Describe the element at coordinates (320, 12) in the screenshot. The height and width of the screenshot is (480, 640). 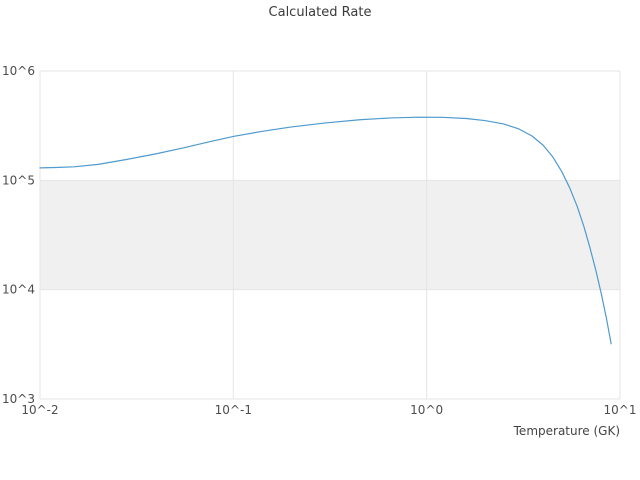
I see `chart-title: Calculated Rate` at that location.